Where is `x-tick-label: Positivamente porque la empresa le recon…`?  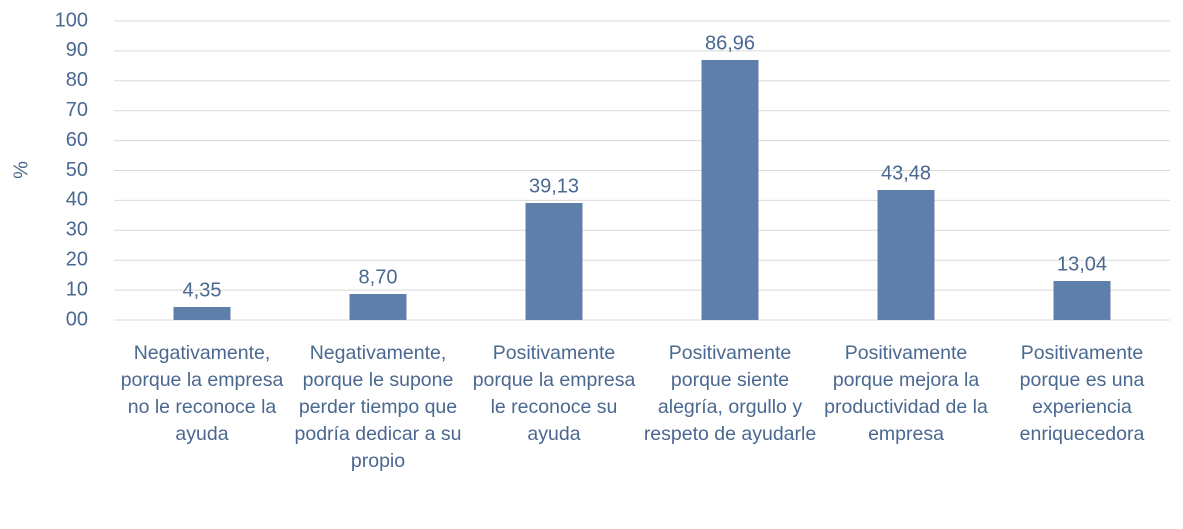
x-tick-label: Positivamente porque la empresa le recon… is located at coordinates (554, 393).